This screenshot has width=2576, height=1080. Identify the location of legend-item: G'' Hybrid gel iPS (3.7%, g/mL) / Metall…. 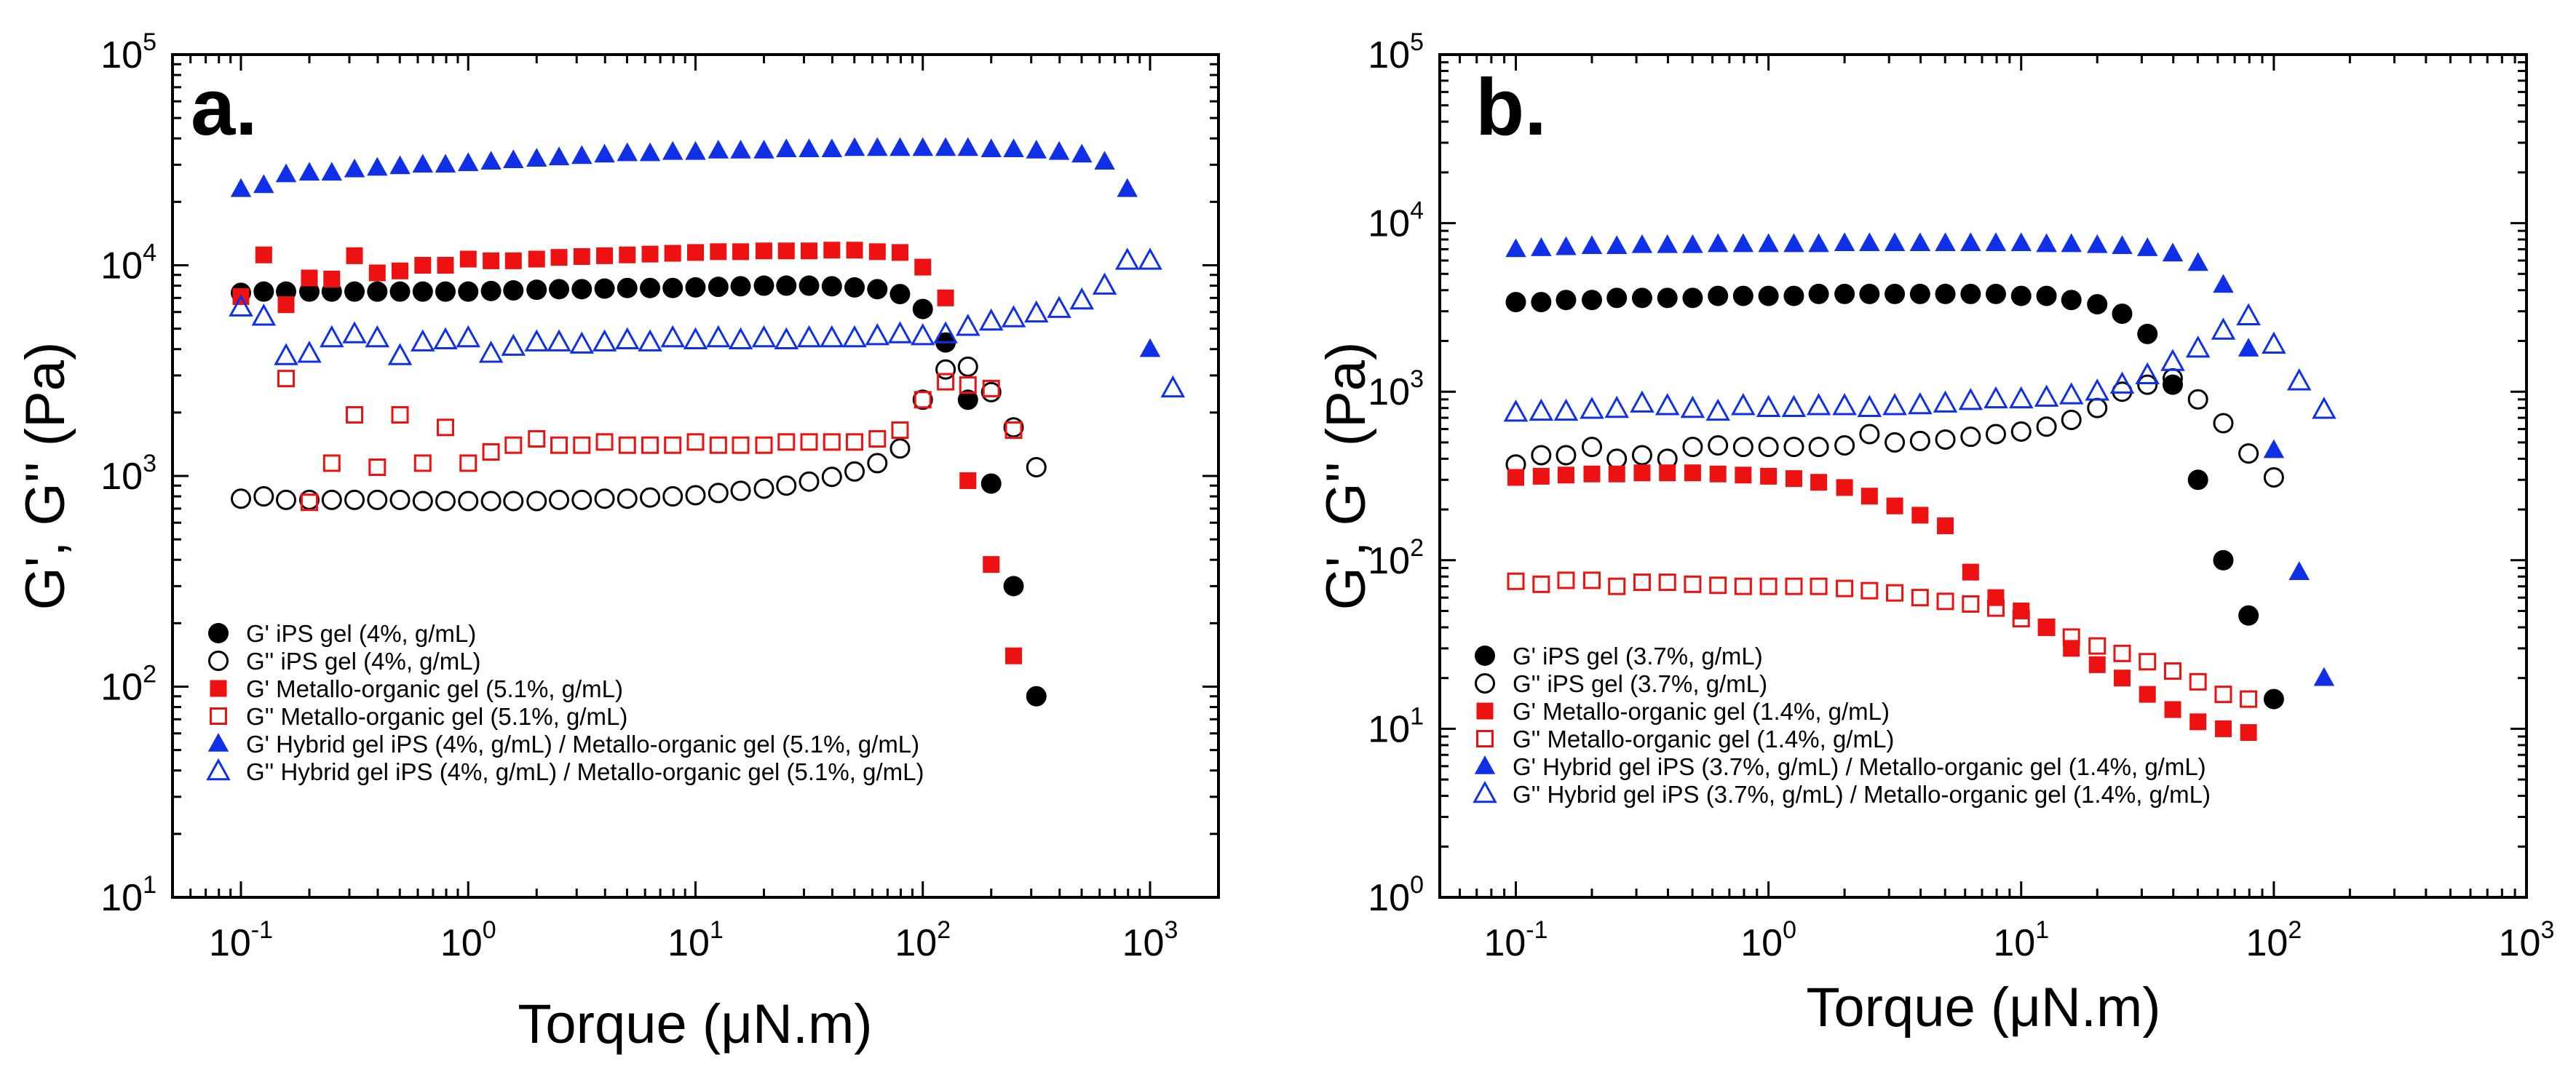
(1842, 794).